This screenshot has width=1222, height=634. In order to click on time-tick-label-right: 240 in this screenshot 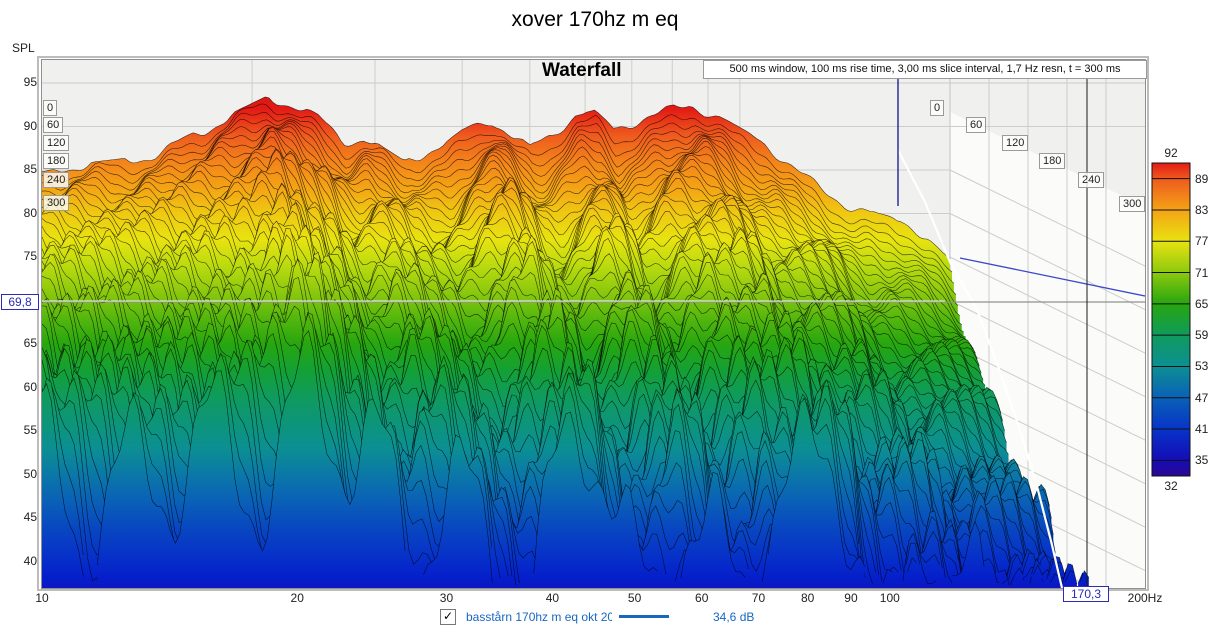, I will do `click(1091, 180)`.